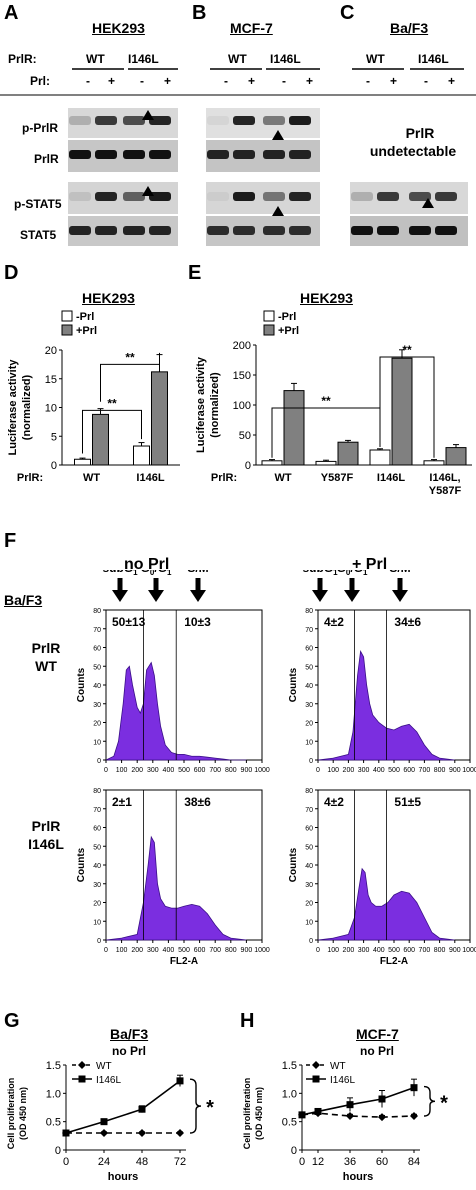 The image size is (476, 1190). What do you see at coordinates (10, 541) in the screenshot?
I see `panel-letter-f: F` at bounding box center [10, 541].